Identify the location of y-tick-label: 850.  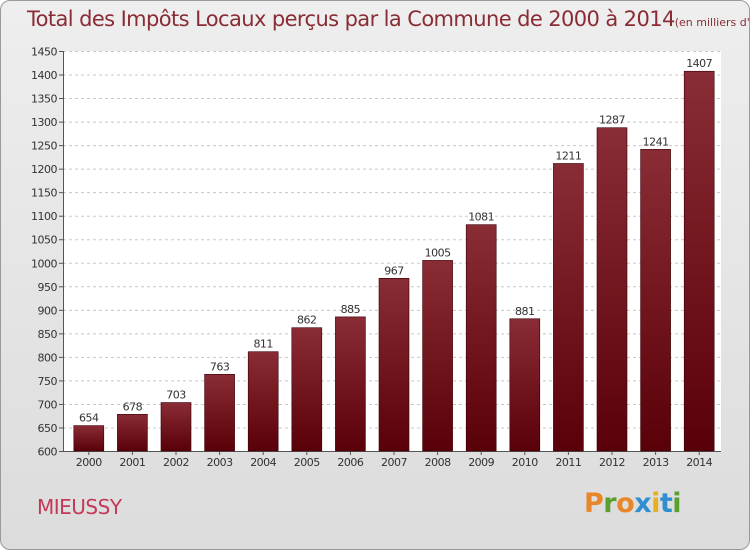
(48, 334).